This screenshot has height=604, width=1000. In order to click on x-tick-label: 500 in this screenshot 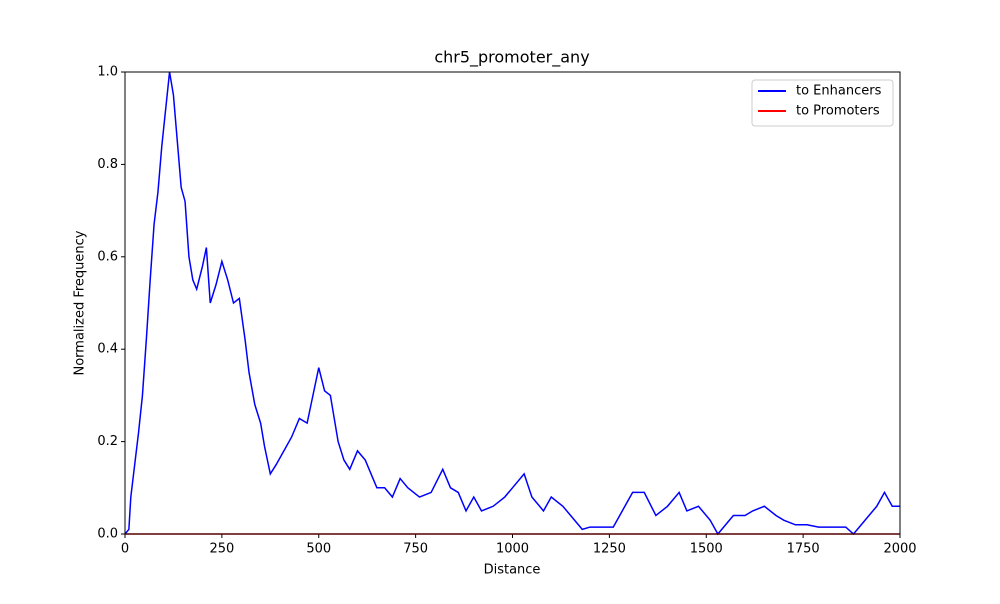, I will do `click(318, 549)`.